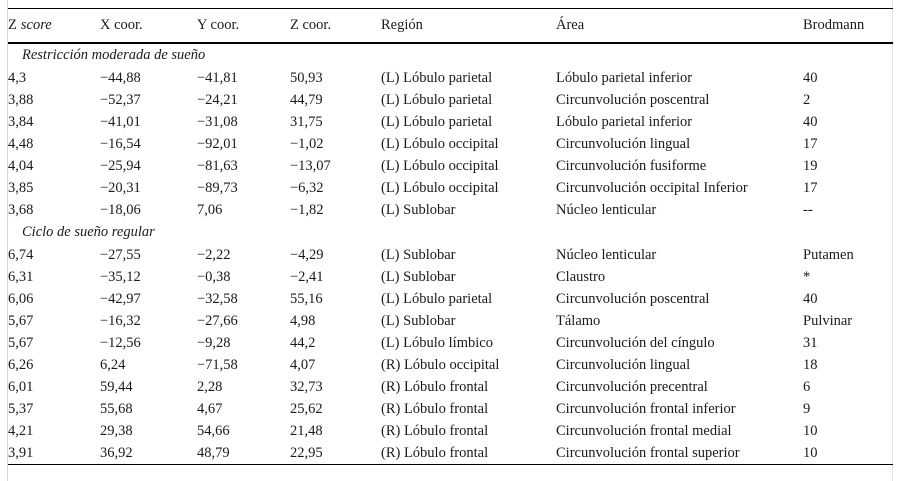 The width and height of the screenshot is (902, 481). Describe the element at coordinates (116, 408) in the screenshot. I see `table-cell: 55,68` at that location.